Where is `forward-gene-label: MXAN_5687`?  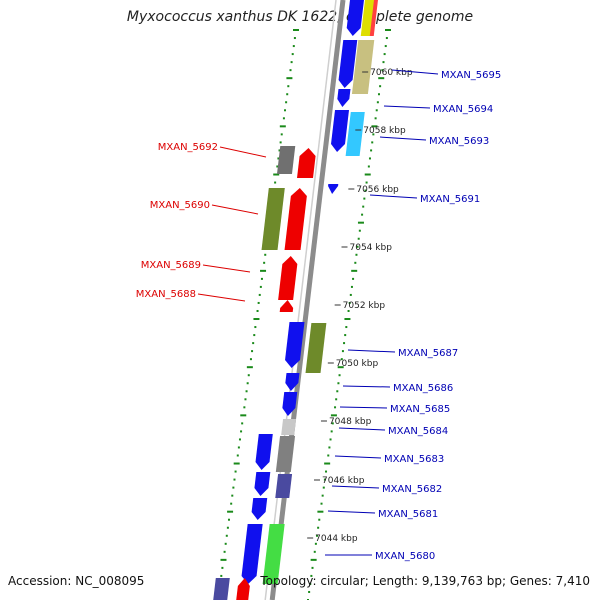 forward-gene-label: MXAN_5687 is located at coordinates (428, 353).